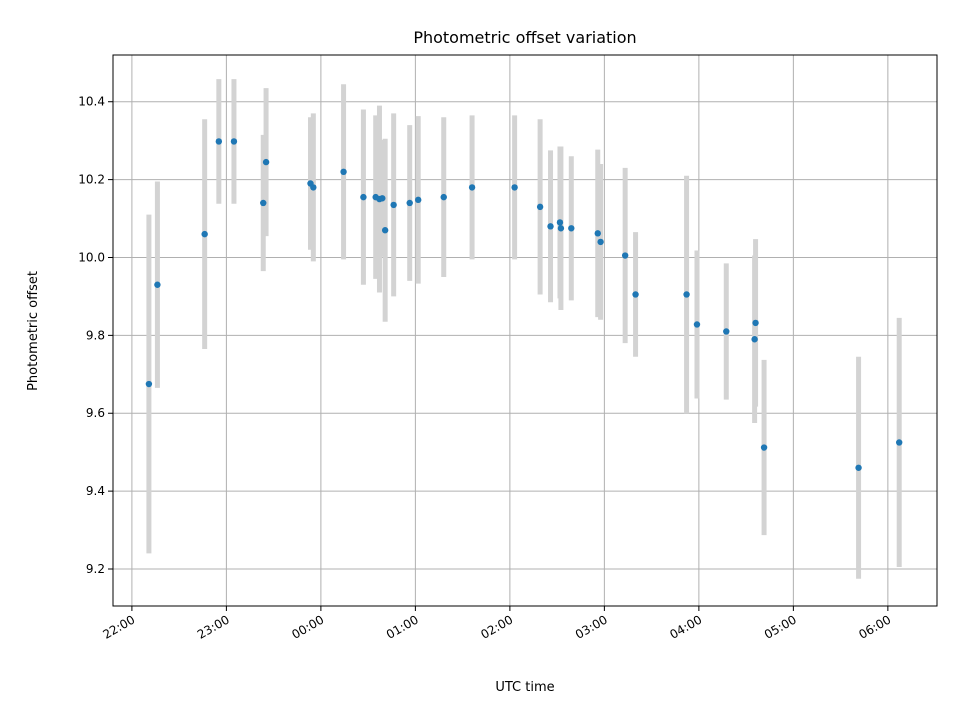 The image size is (960, 720). I want to click on y-axis-ticks: 9.2 9.4 9.6 9.8 10.0 10.2 10.4, so click(95, 335).